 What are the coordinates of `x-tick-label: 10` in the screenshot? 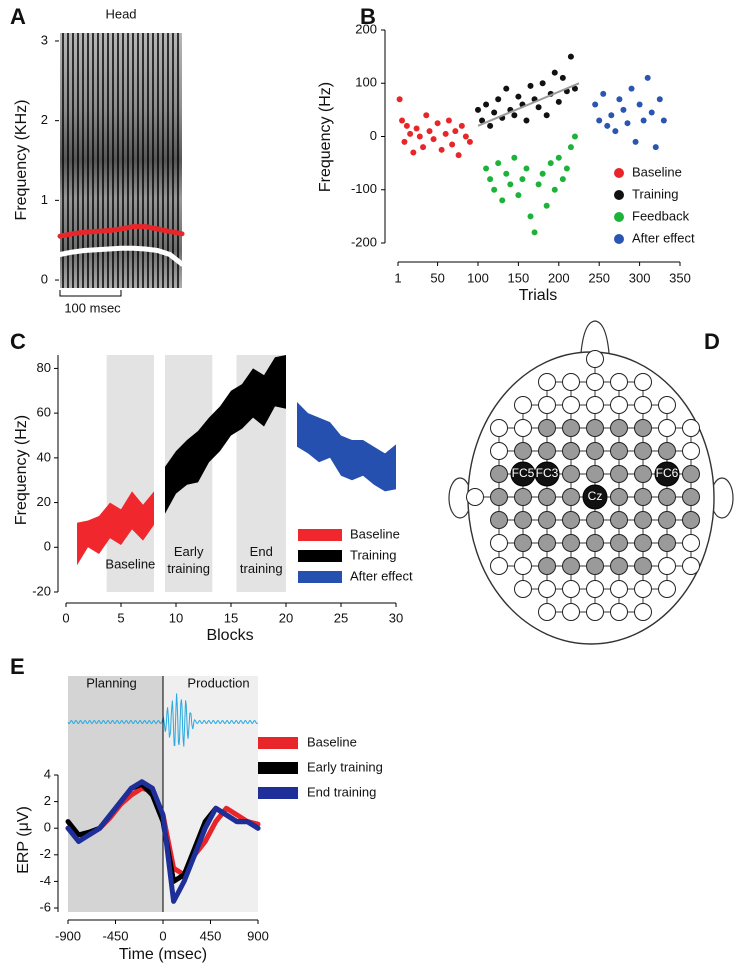 It's located at (176, 617).